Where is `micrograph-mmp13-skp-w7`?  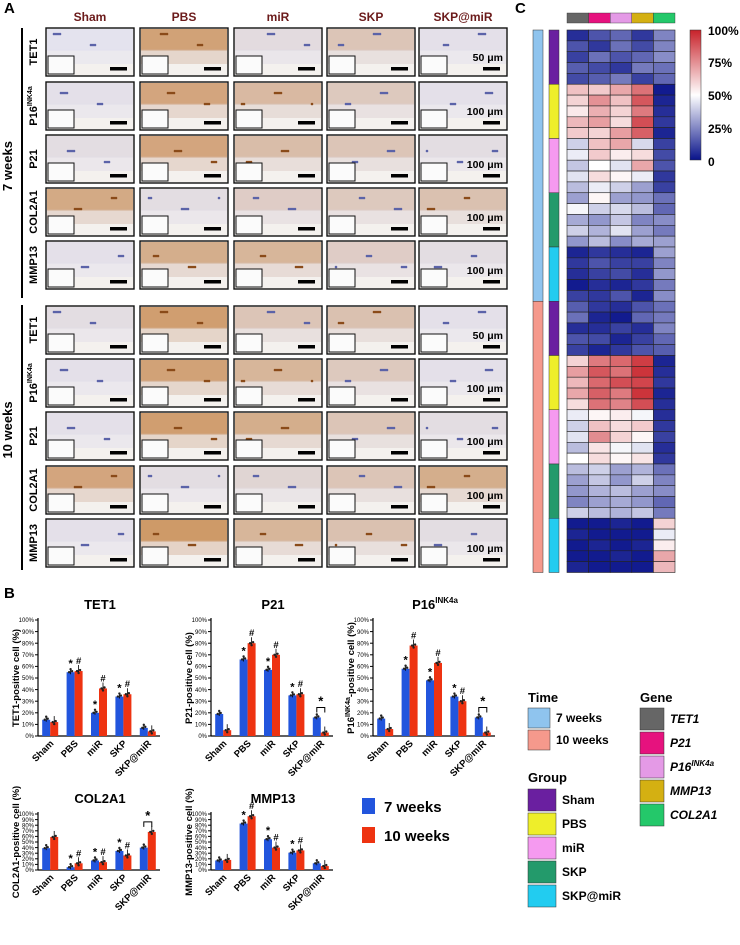 micrograph-mmp13-skp-w7 is located at coordinates (371, 265).